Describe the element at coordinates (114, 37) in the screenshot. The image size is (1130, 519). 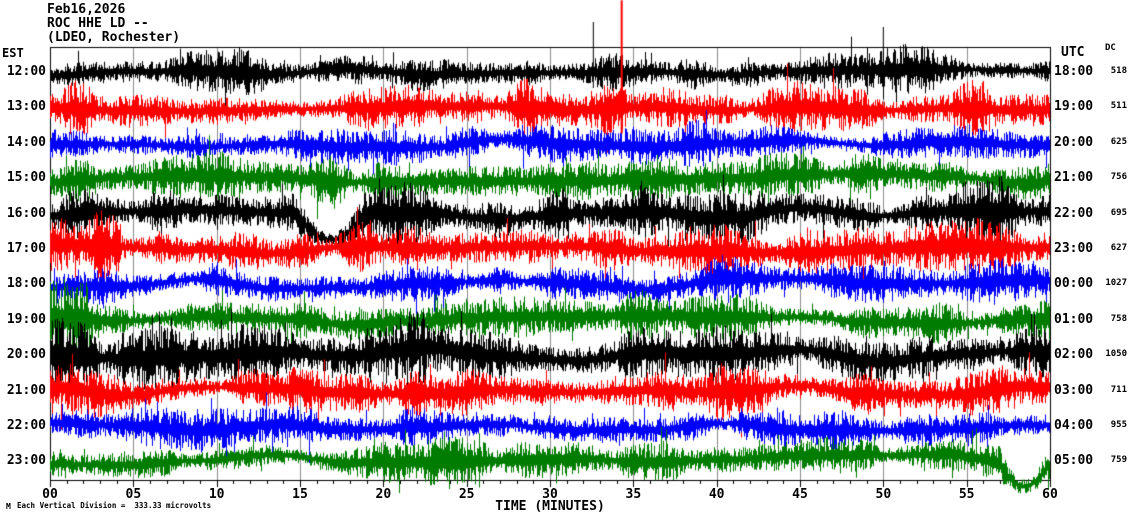
I see `header-location: (LDEO, Rochester)` at that location.